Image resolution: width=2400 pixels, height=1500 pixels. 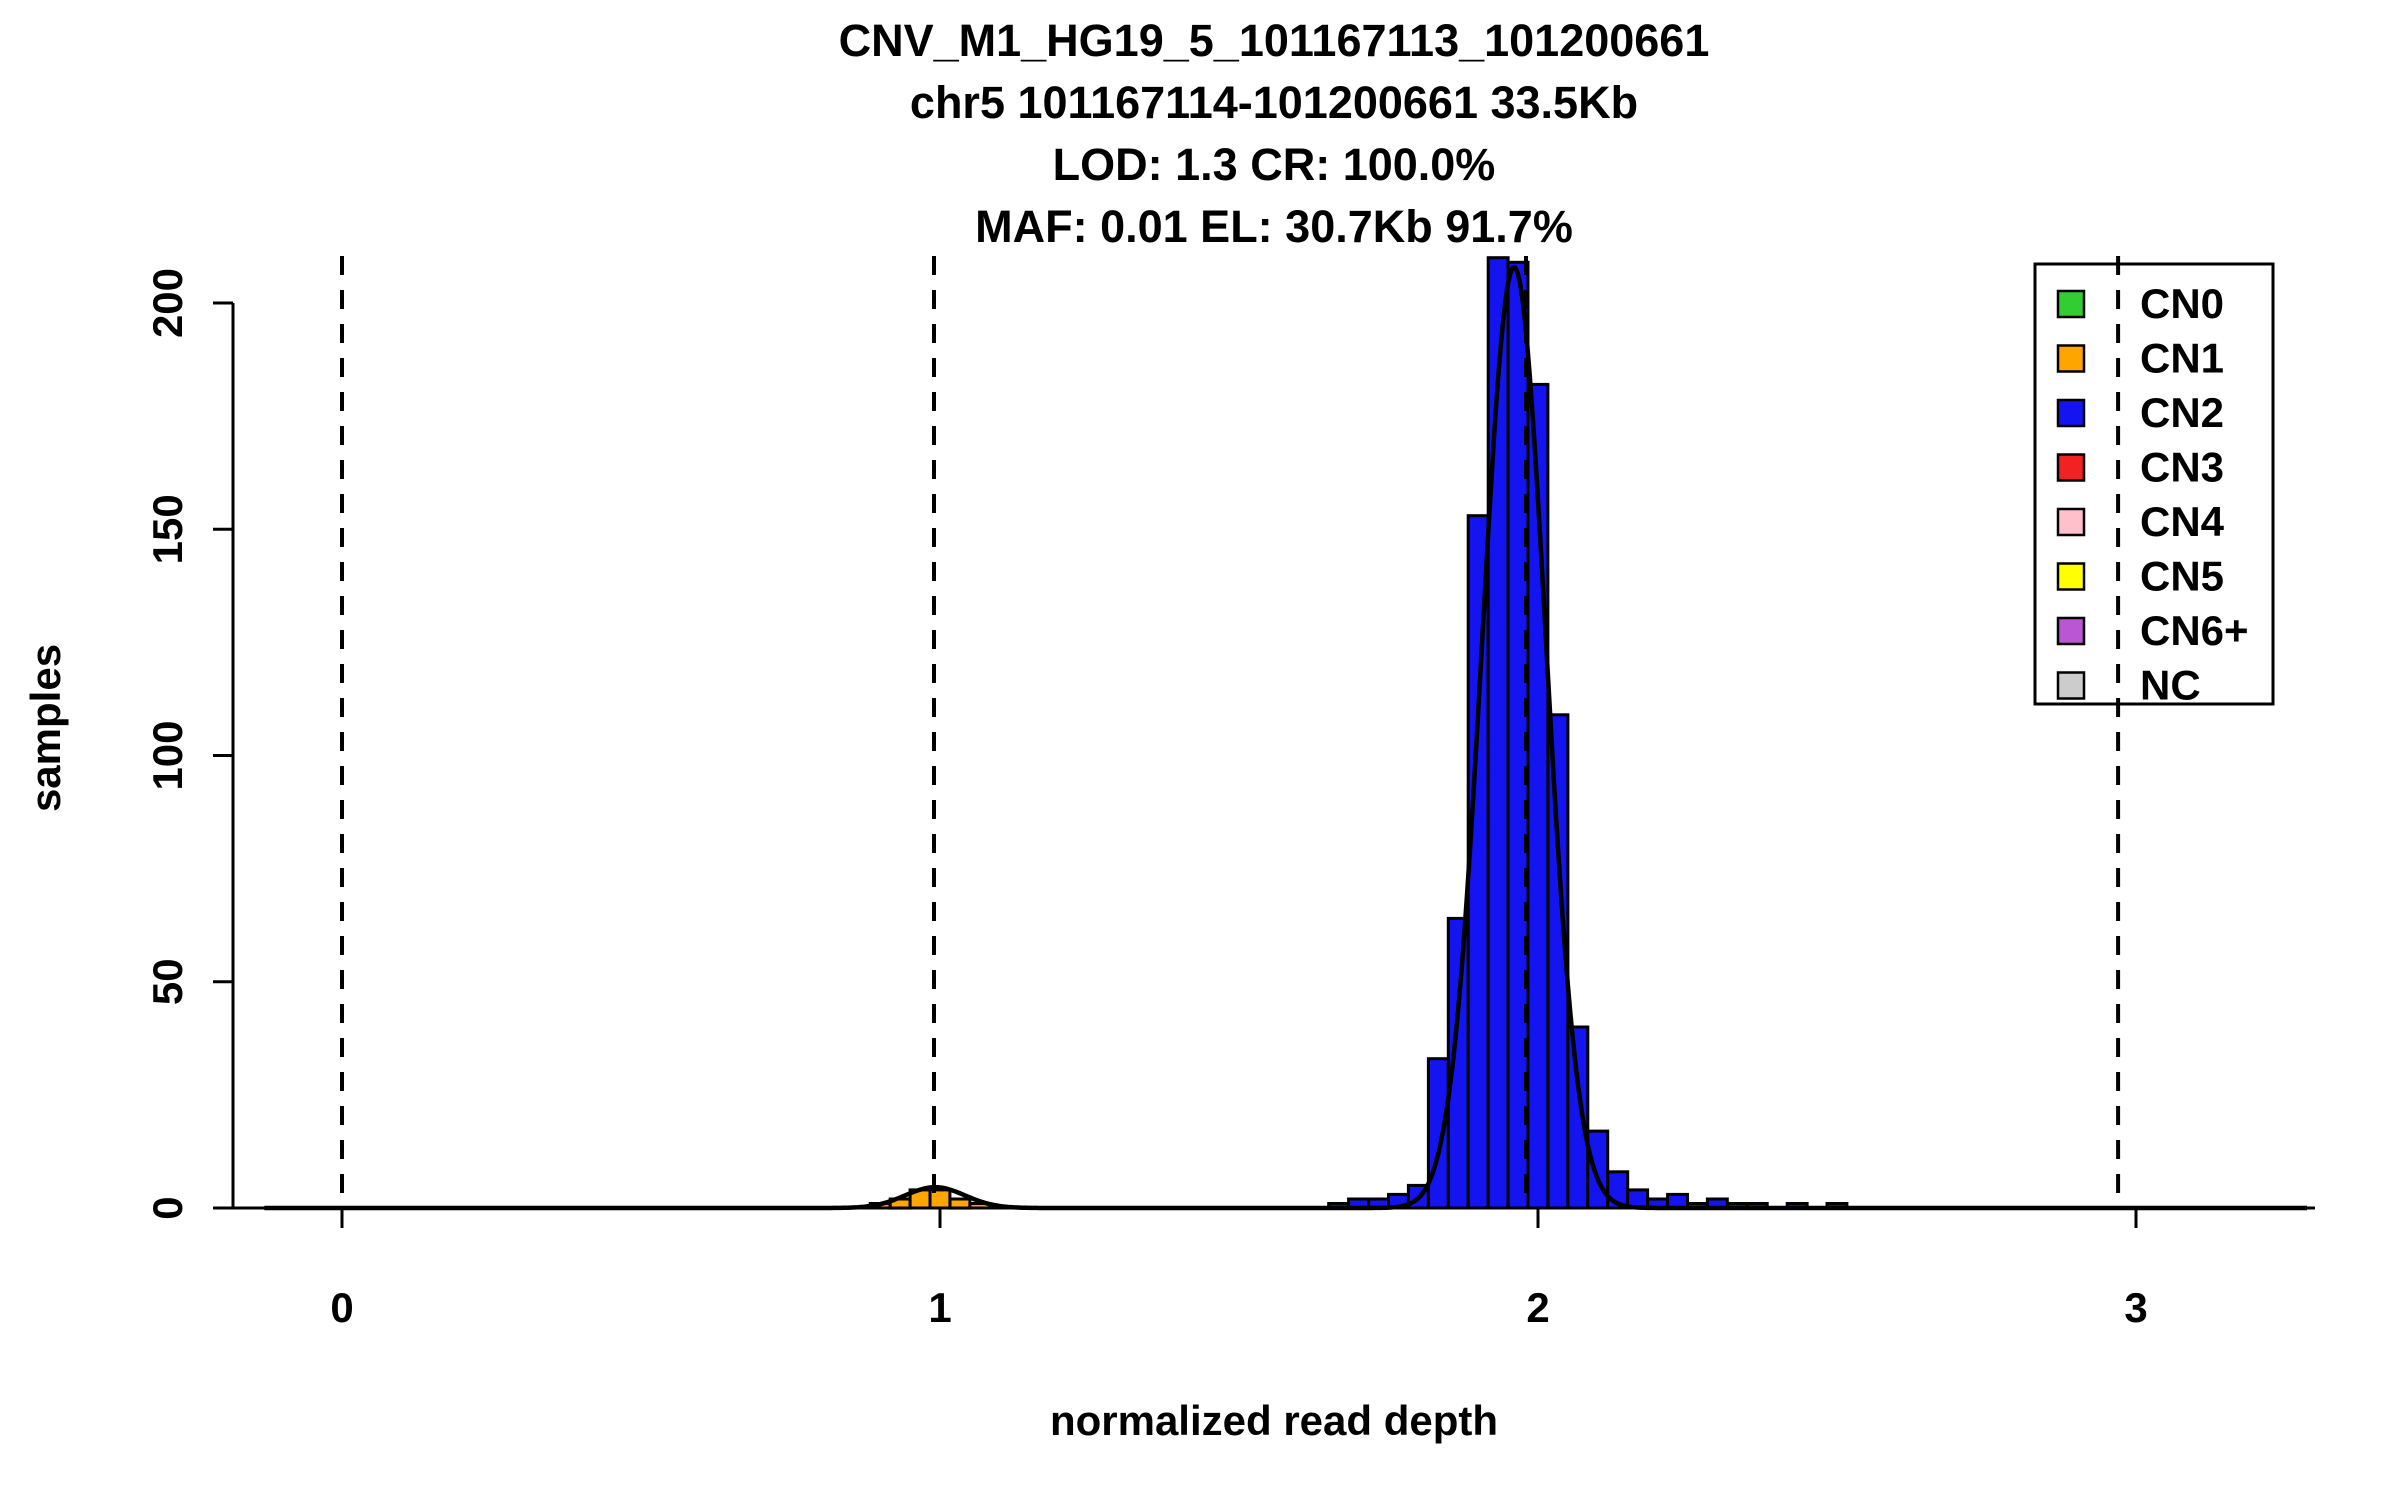 I want to click on legend-label-CN6+: CN6+, so click(x=2194, y=630).